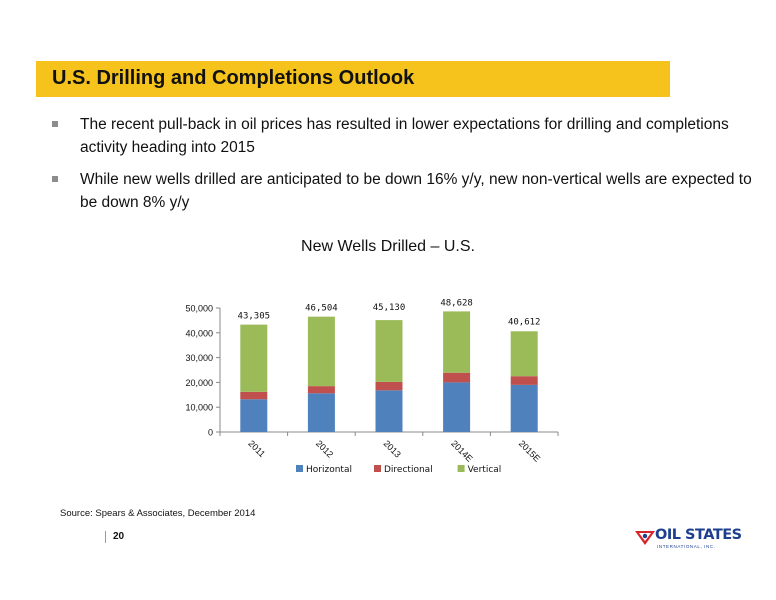  What do you see at coordinates (377, 468) in the screenshot?
I see `legend-swatch-directional` at bounding box center [377, 468].